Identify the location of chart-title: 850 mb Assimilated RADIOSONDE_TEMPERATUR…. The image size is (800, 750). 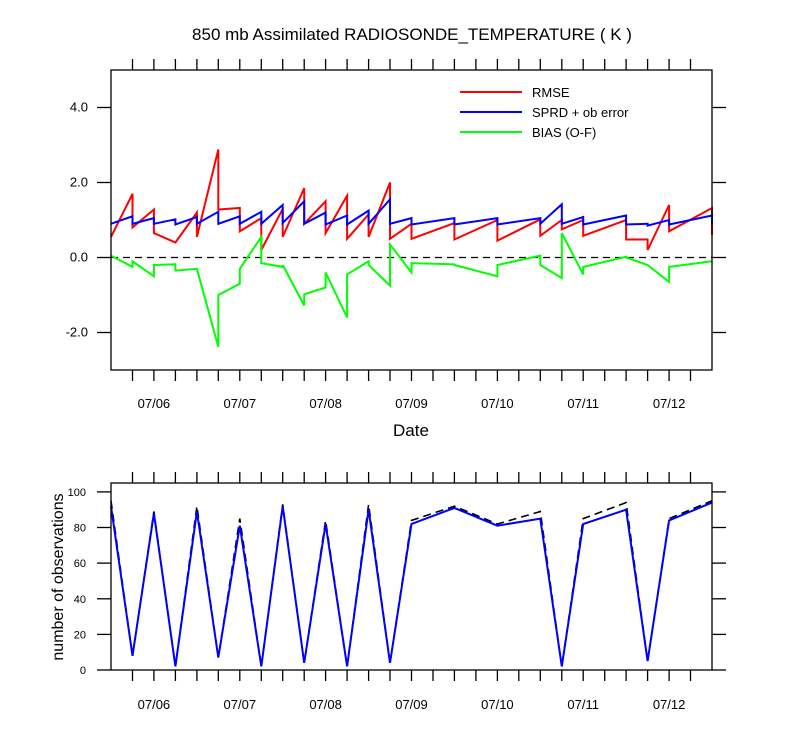
(412, 34).